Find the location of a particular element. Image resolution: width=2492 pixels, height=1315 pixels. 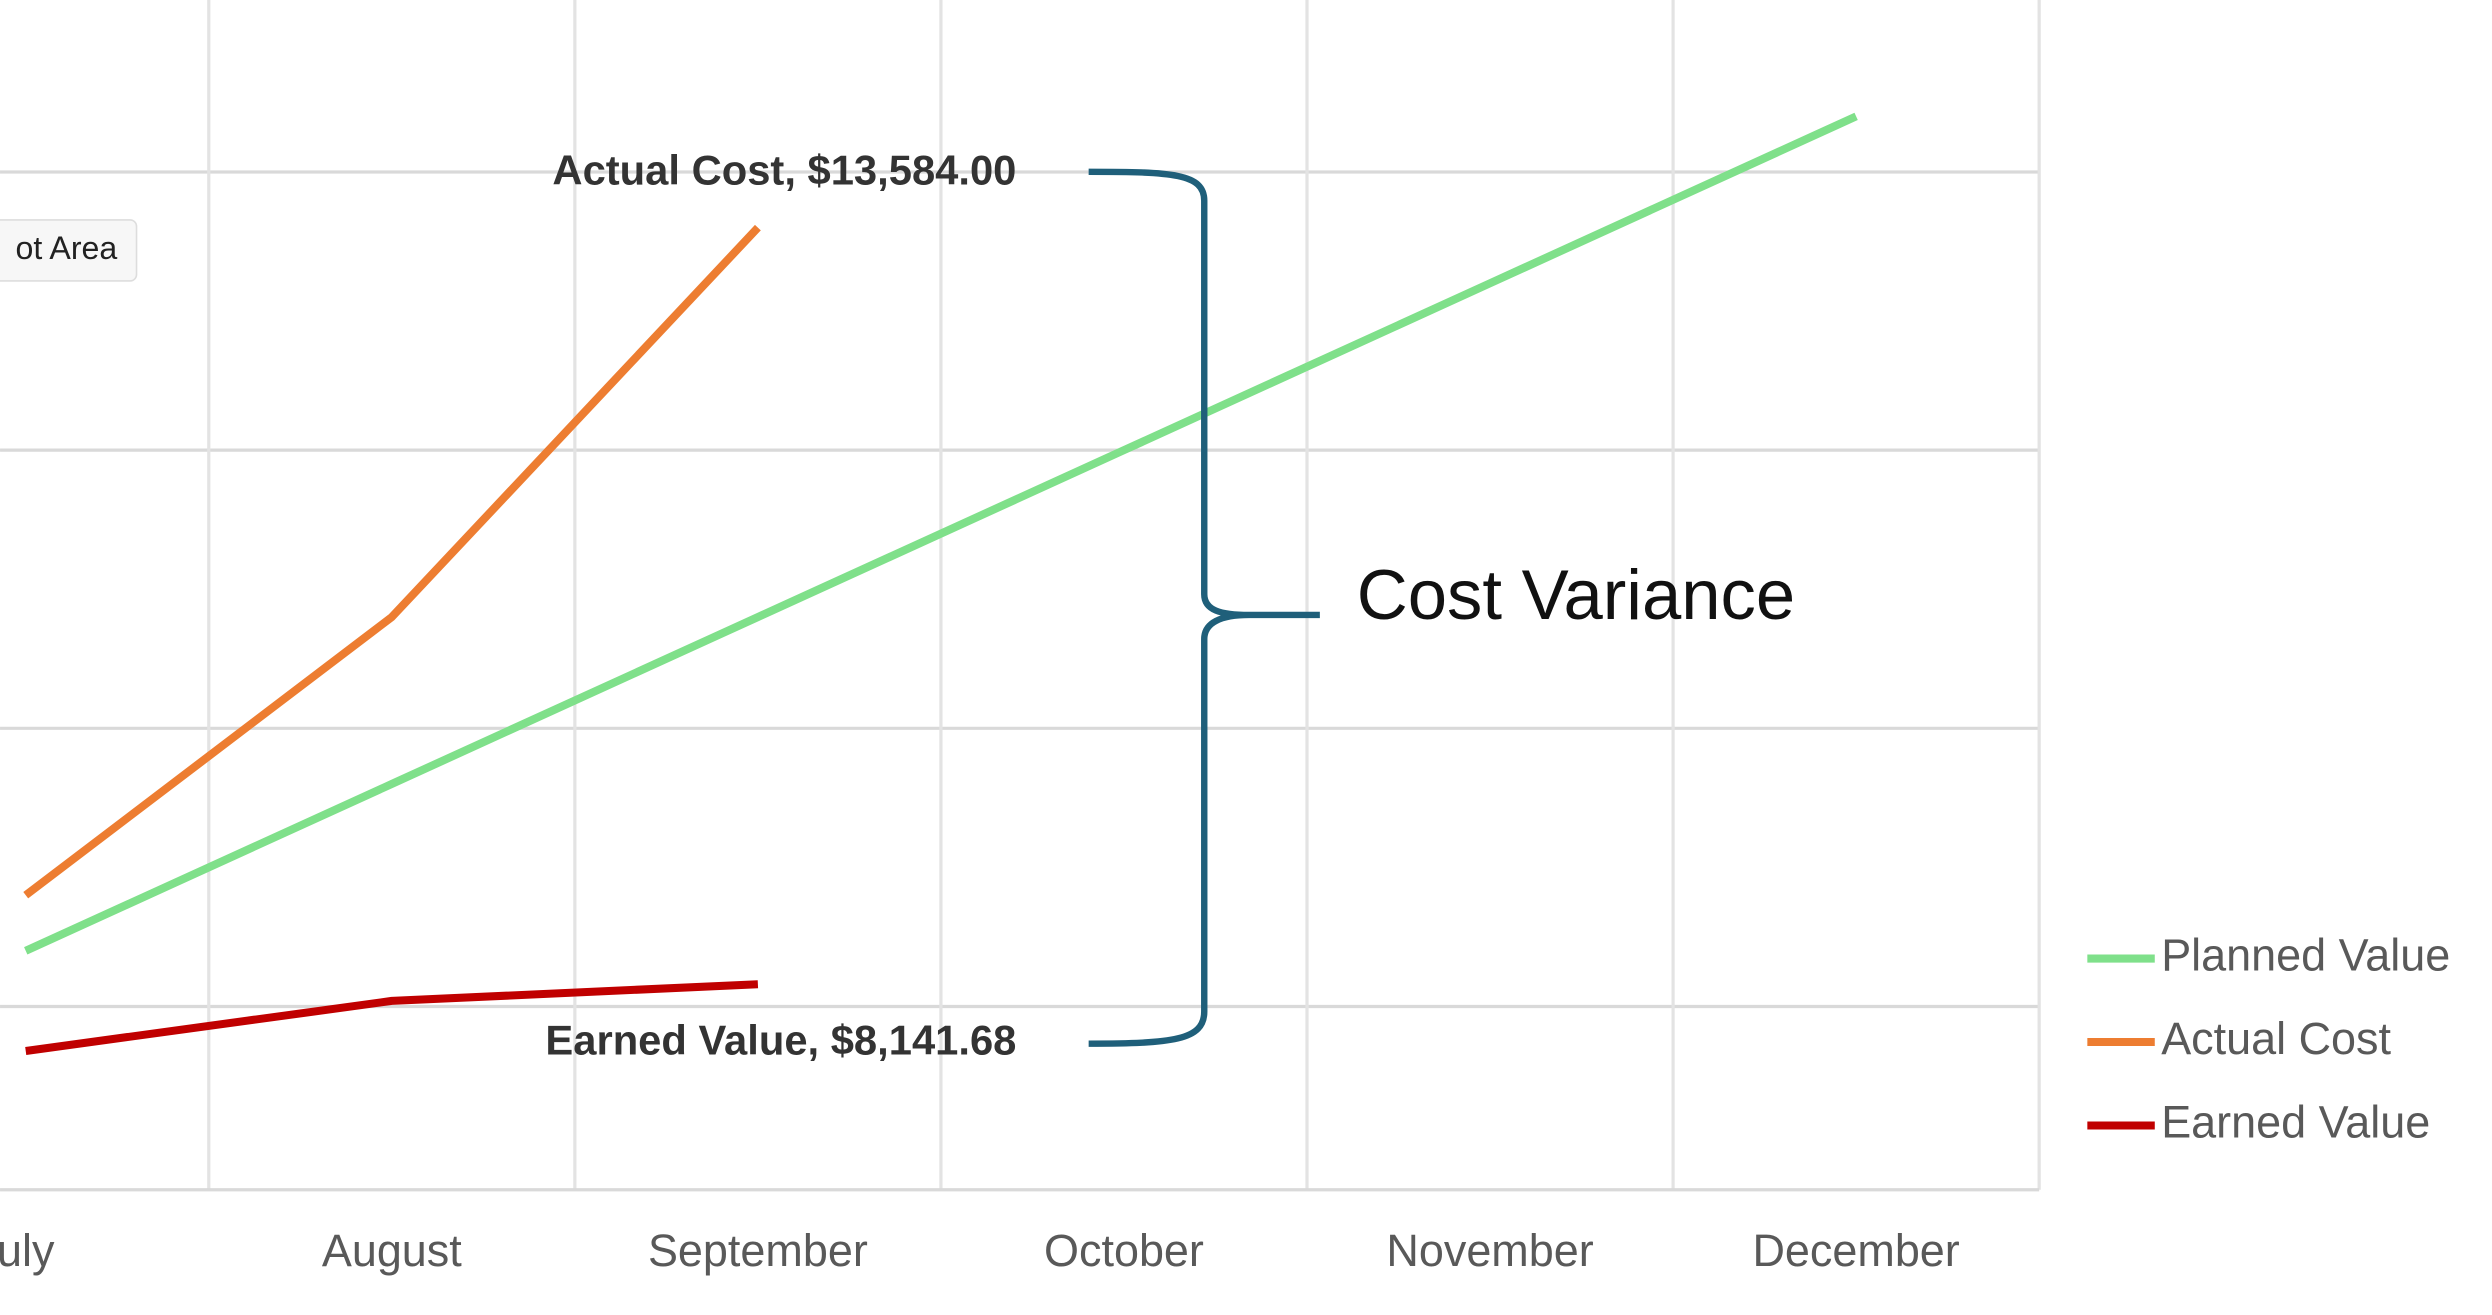

tooltip-text: ot Area is located at coordinates (66, 248).